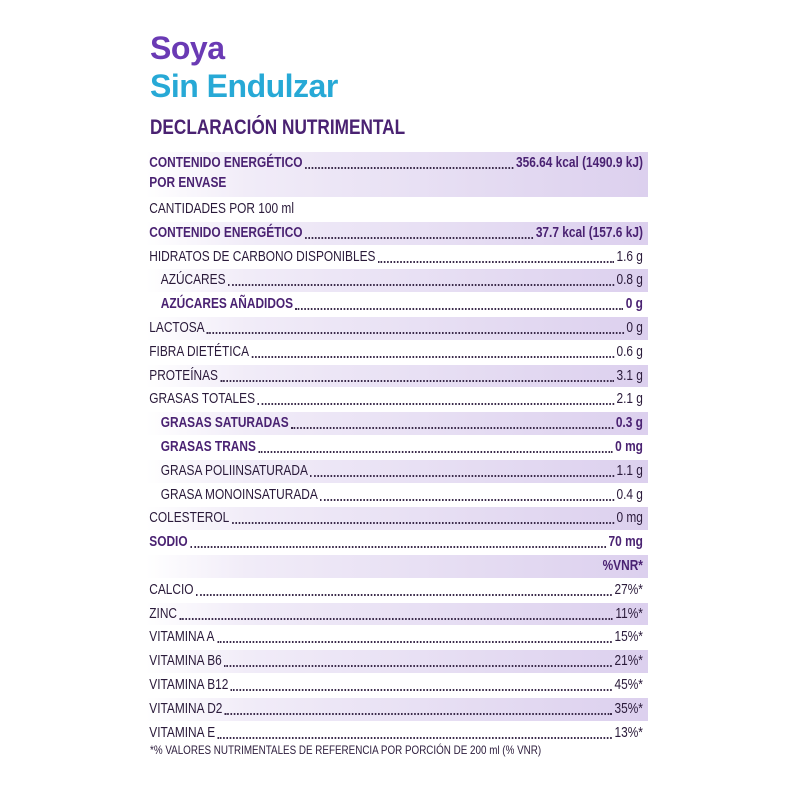  I want to click on table-row: VITAMINA E 13%*, so click(397, 732).